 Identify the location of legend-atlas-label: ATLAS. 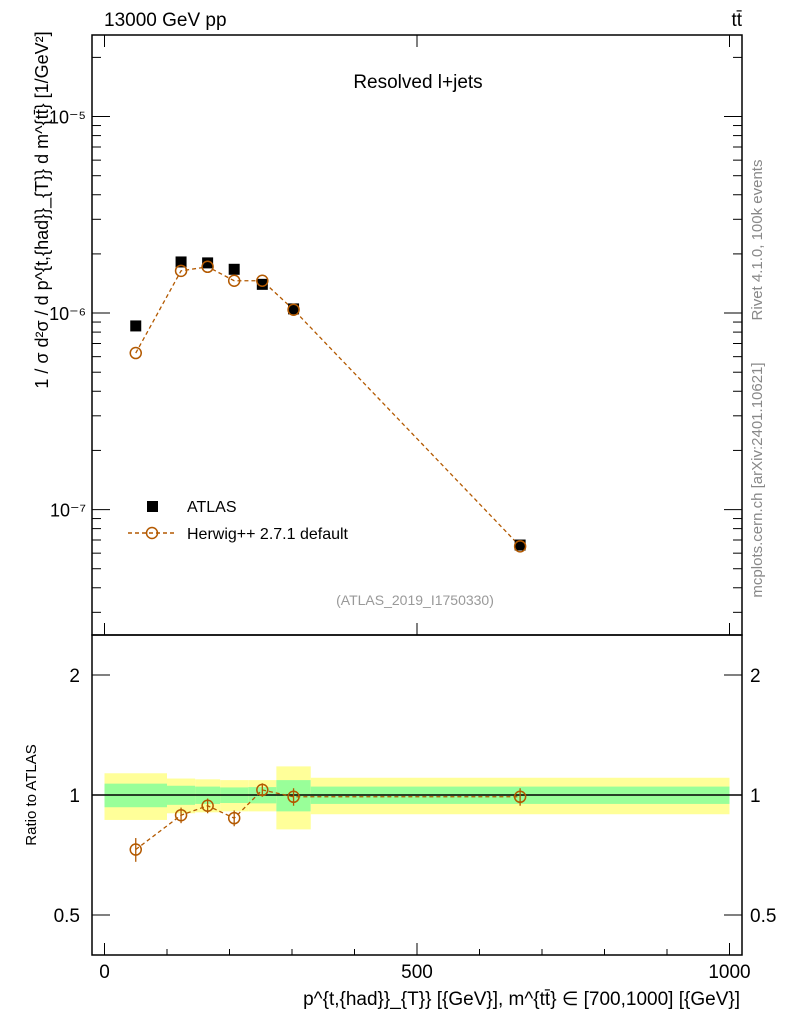
(212, 507).